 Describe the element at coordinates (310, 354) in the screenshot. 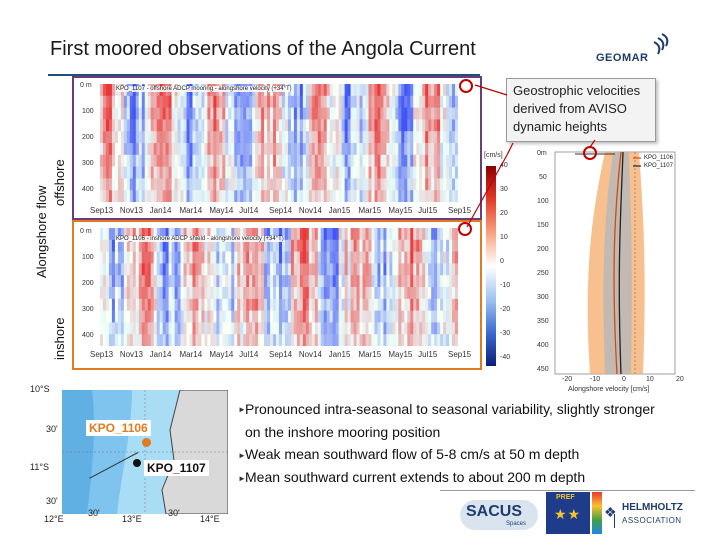

I see `time-tick: Nov14` at that location.